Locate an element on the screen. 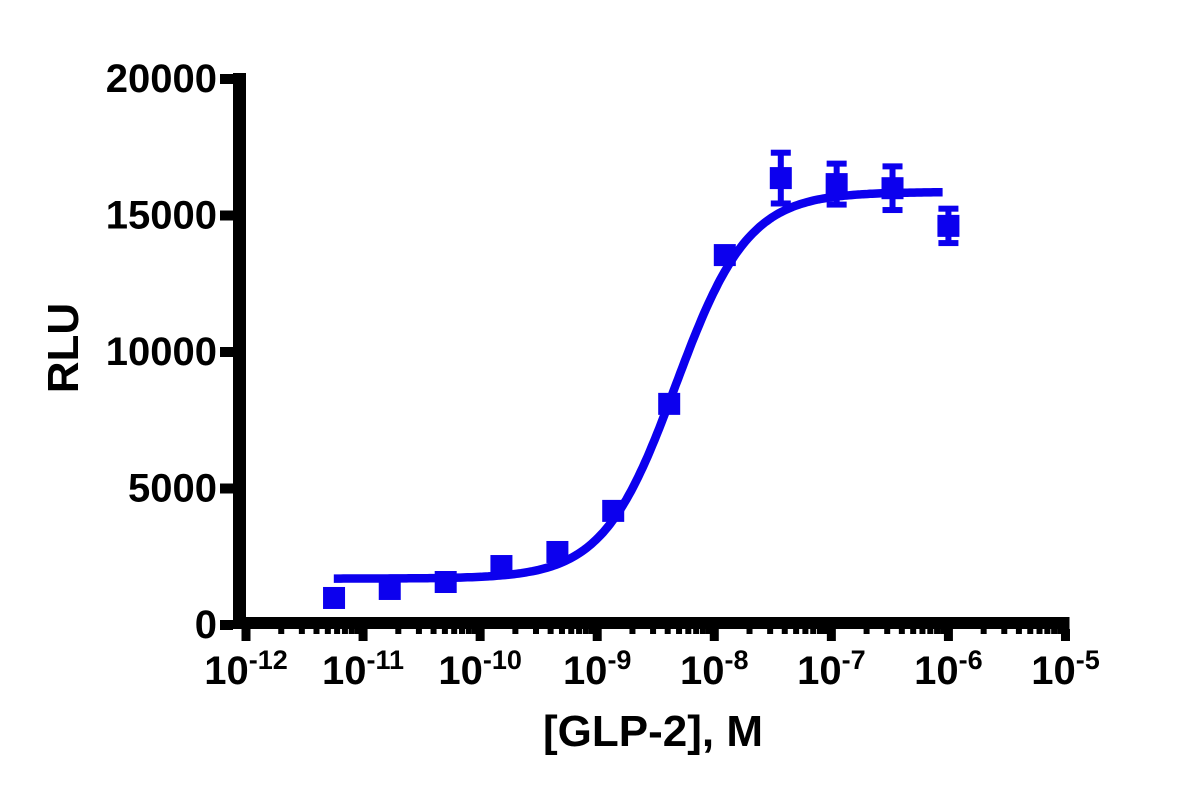 The width and height of the screenshot is (1192, 794). x-tick-label: 10⁻⁶ is located at coordinates (948, 669).